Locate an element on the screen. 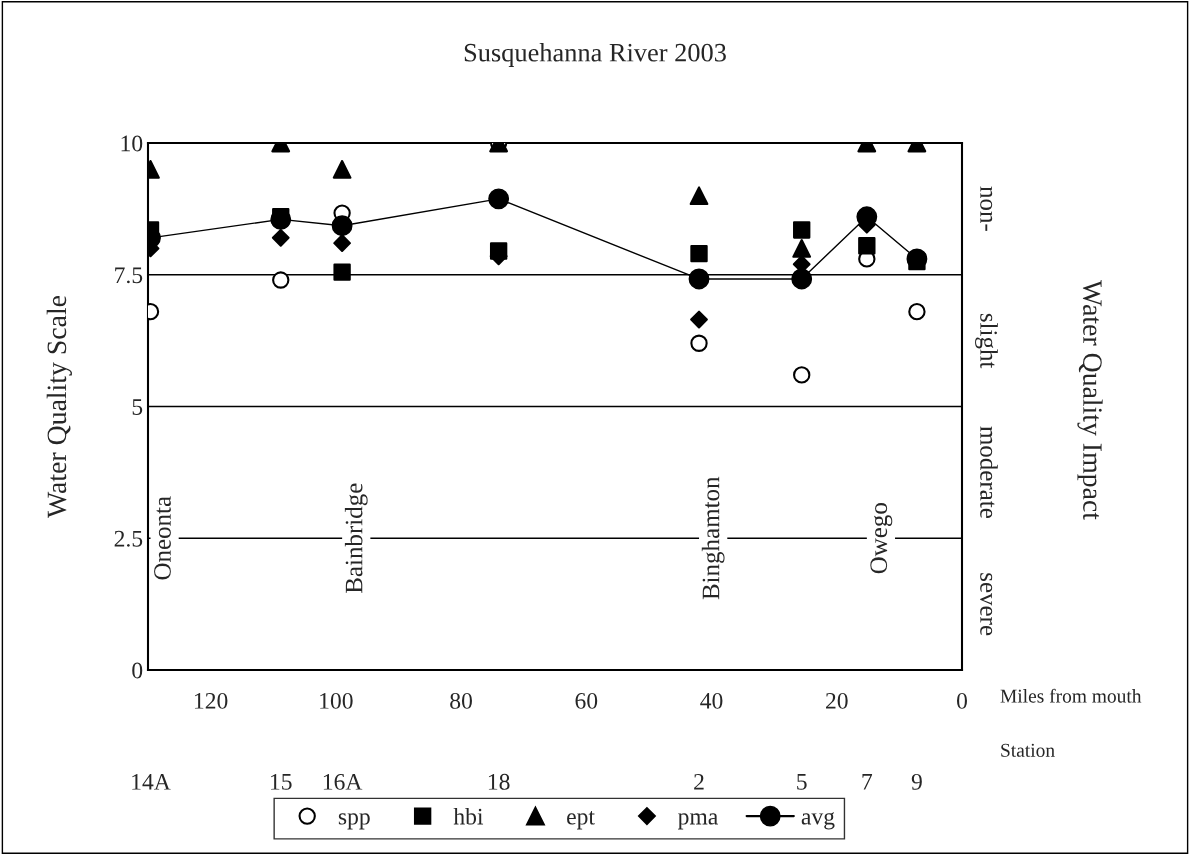  y-tick-label: 0 is located at coordinates (137, 670).